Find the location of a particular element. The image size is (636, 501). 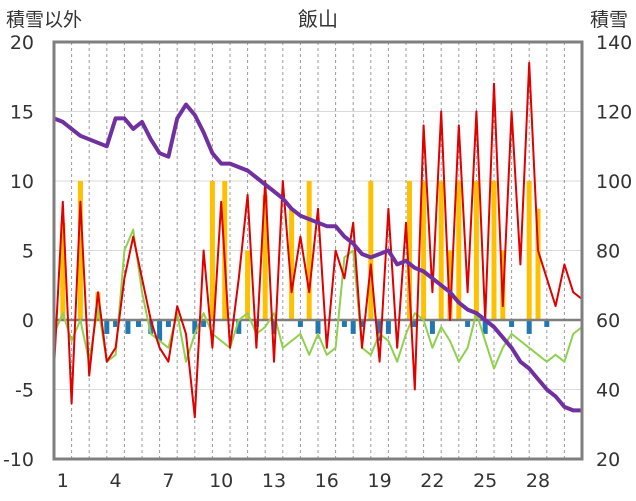

x-tick: 10 is located at coordinates (221, 481).